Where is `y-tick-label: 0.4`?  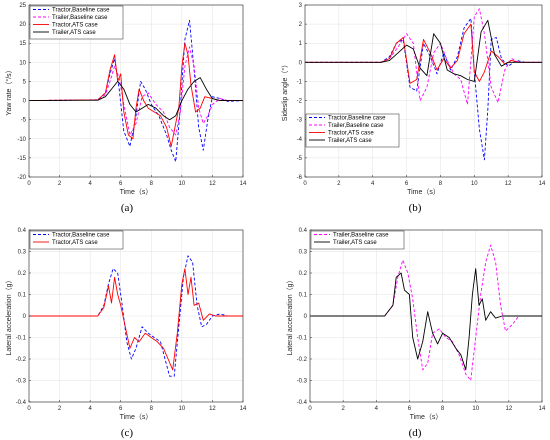 y-tick-label: 0.4 is located at coordinates (22, 231).